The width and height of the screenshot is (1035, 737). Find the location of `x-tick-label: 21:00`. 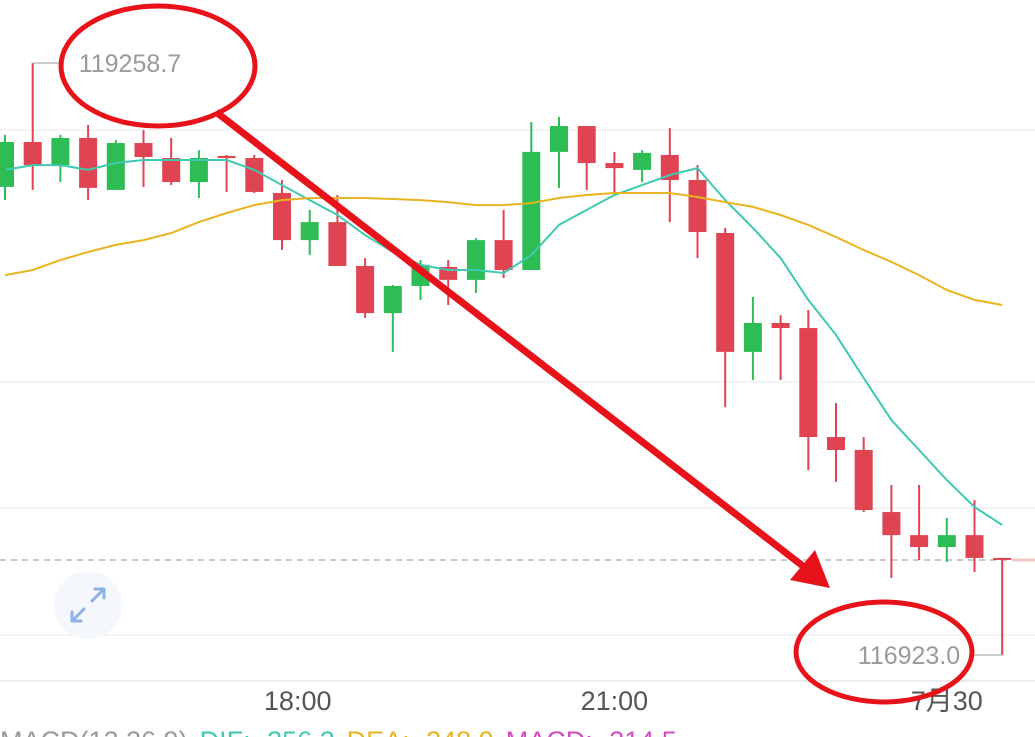

x-tick-label: 21:00 is located at coordinates (615, 701).